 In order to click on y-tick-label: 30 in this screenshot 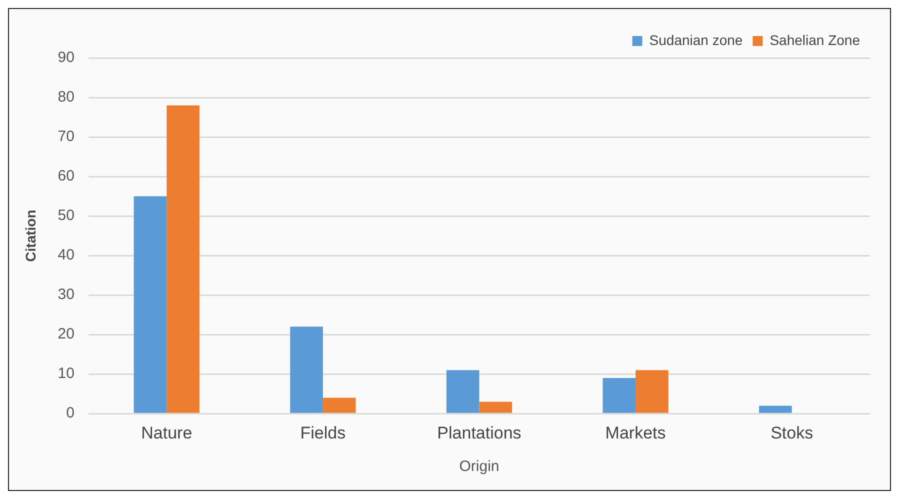, I will do `click(66, 295)`.